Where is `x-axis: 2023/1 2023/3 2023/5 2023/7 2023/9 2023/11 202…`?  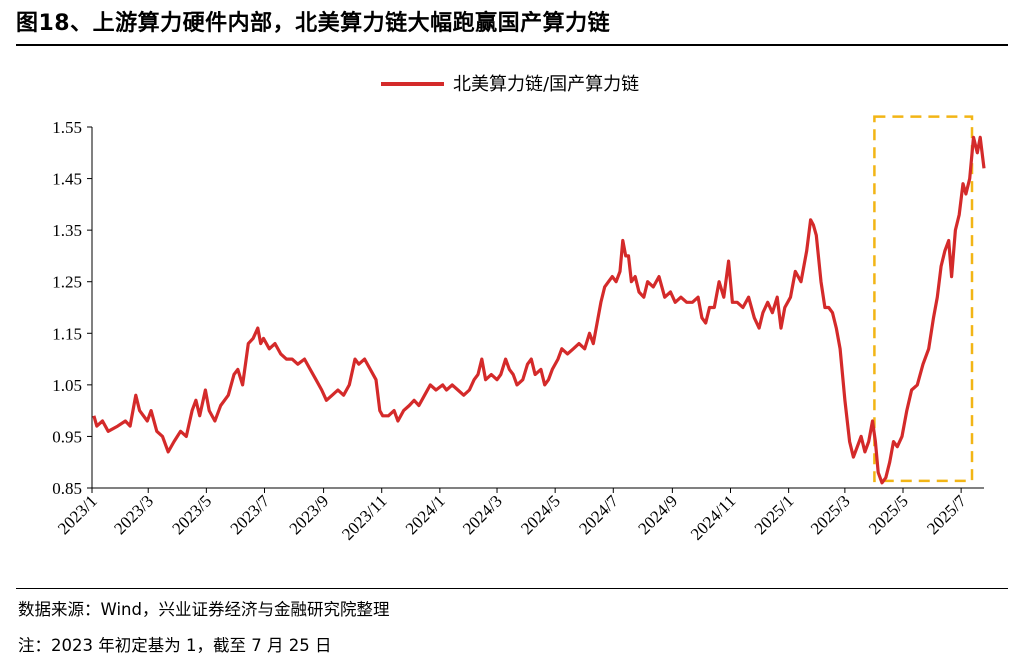 x-axis: 2023/1 2023/3 2023/5 2023/7 2023/9 2023/11 202… is located at coordinates (519, 515).